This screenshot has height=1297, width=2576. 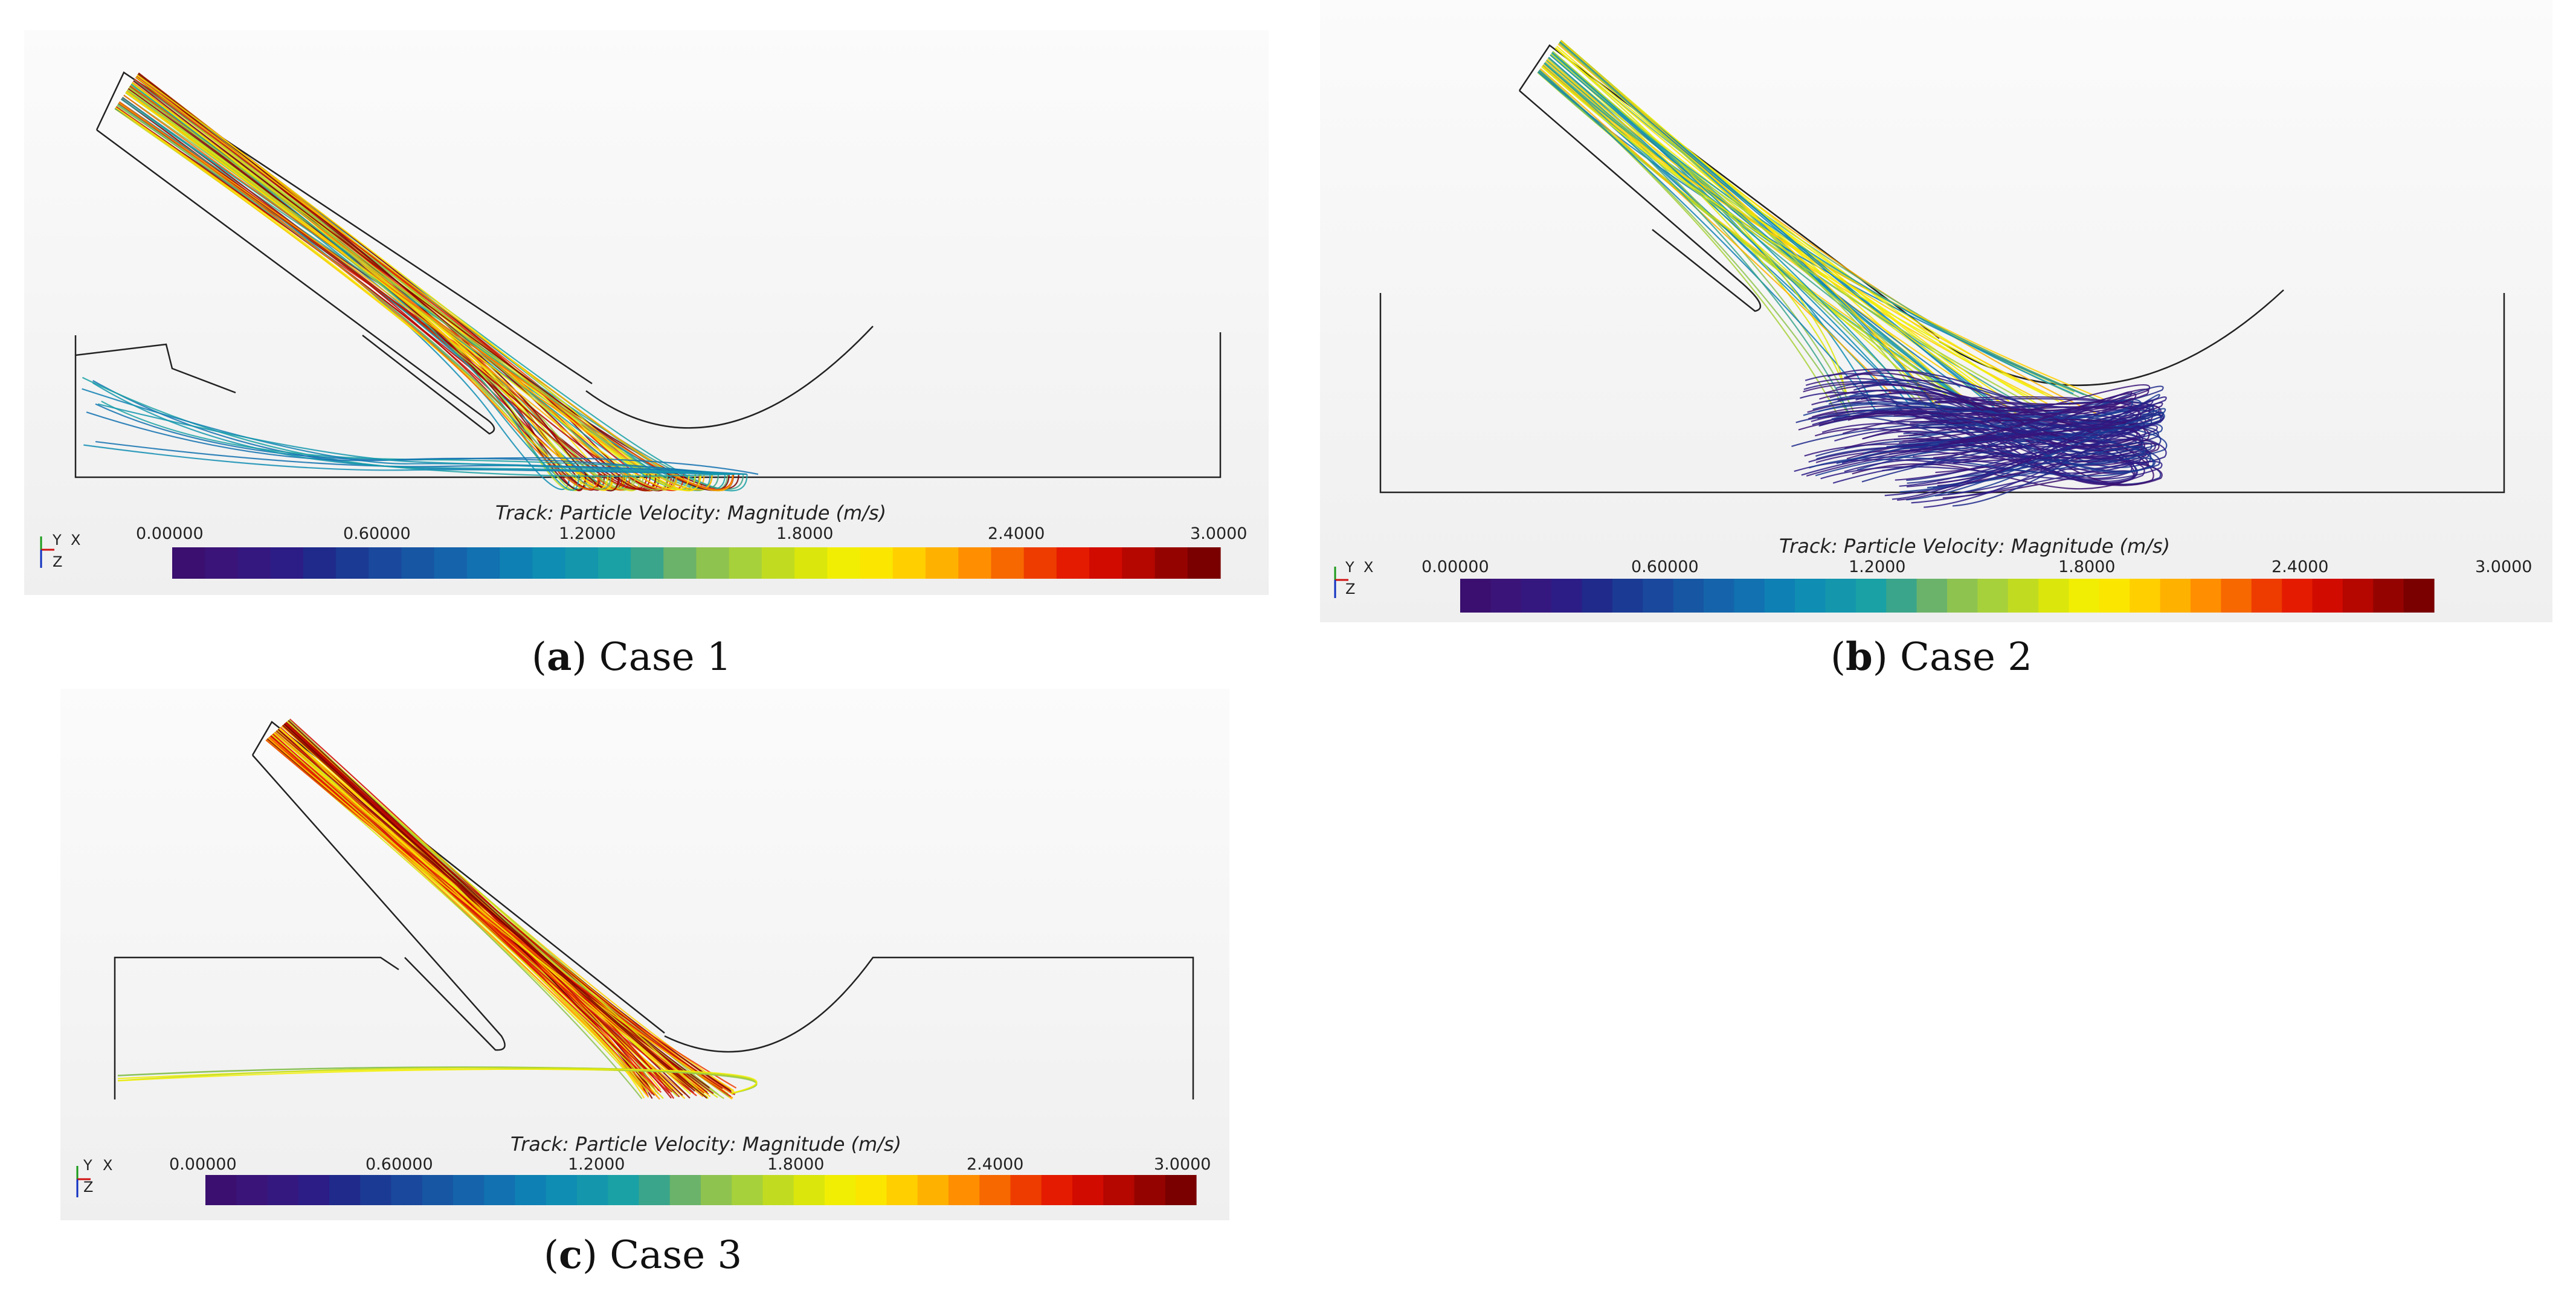 I want to click on caption-letter: c, so click(x=570, y=1255).